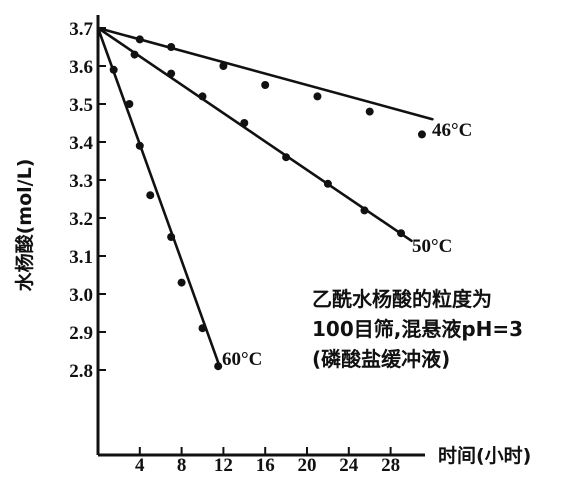 Image resolution: width=577 pixels, height=477 pixels. I want to click on annotation: 乙酰水杨酸的粒度为 100目筛,混悬液pH=3 (磷酸盐缓冲液), so click(417, 329).